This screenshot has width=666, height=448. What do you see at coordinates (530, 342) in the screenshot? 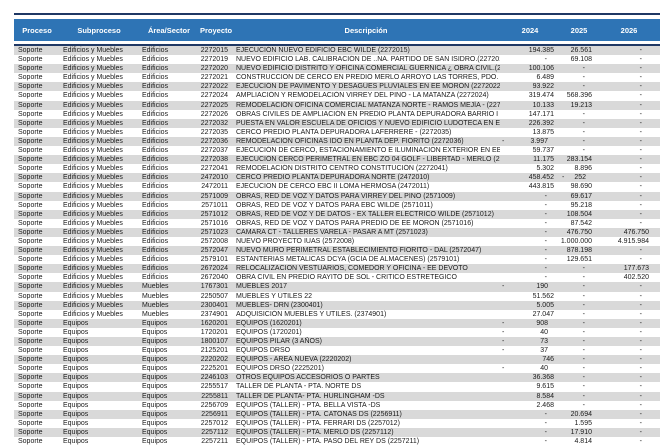
I see `cell-2024: - 73` at bounding box center [530, 342].